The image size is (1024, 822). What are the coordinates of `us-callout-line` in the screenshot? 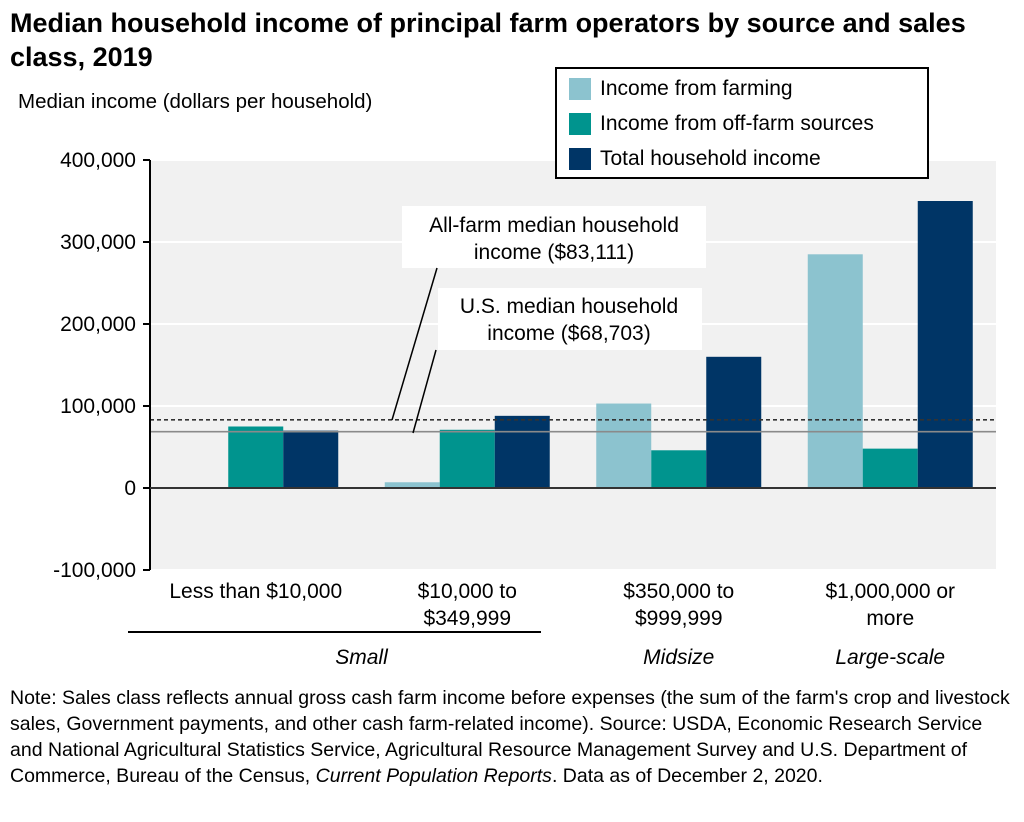 It's located at (424, 391).